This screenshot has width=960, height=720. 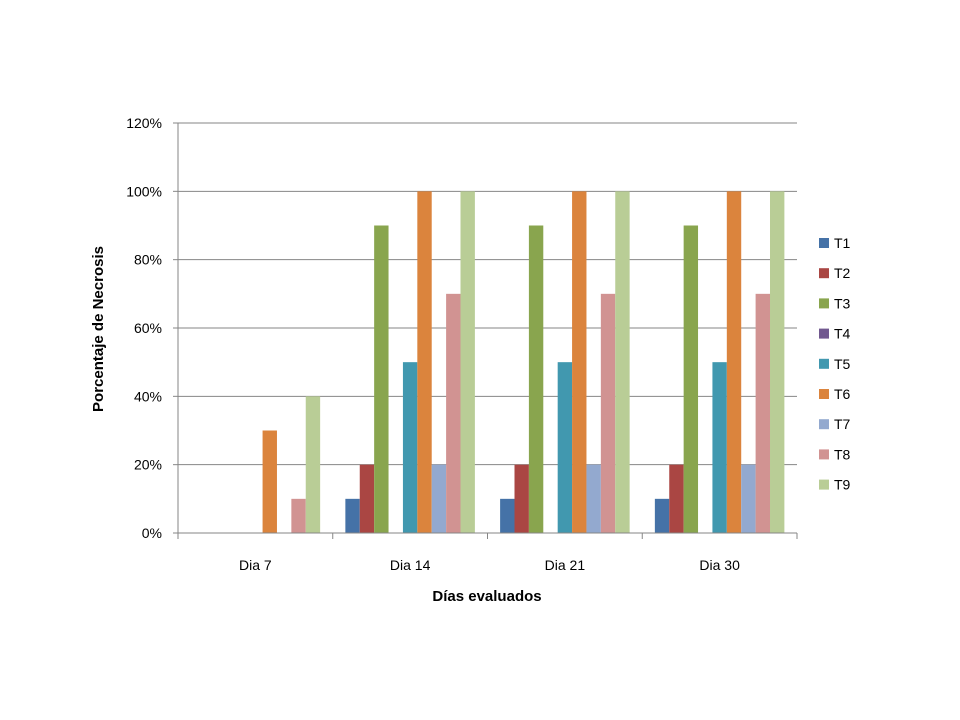 I want to click on legend-item: T5, so click(x=835, y=364).